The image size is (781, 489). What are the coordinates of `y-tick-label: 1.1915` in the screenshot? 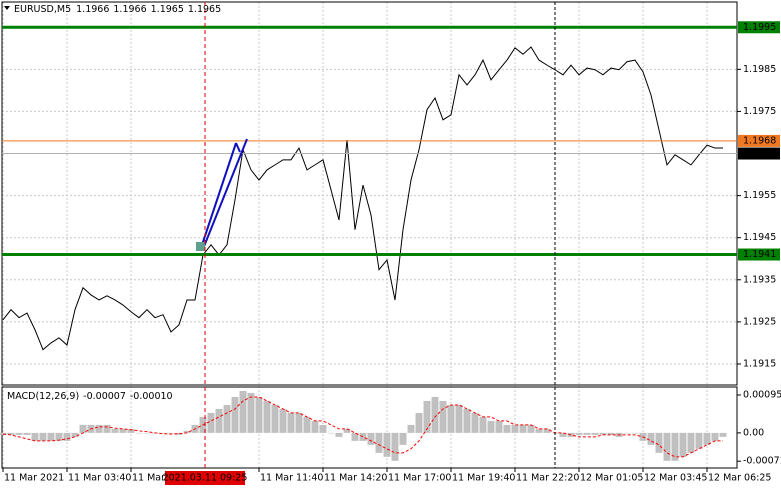 It's located at (759, 363).